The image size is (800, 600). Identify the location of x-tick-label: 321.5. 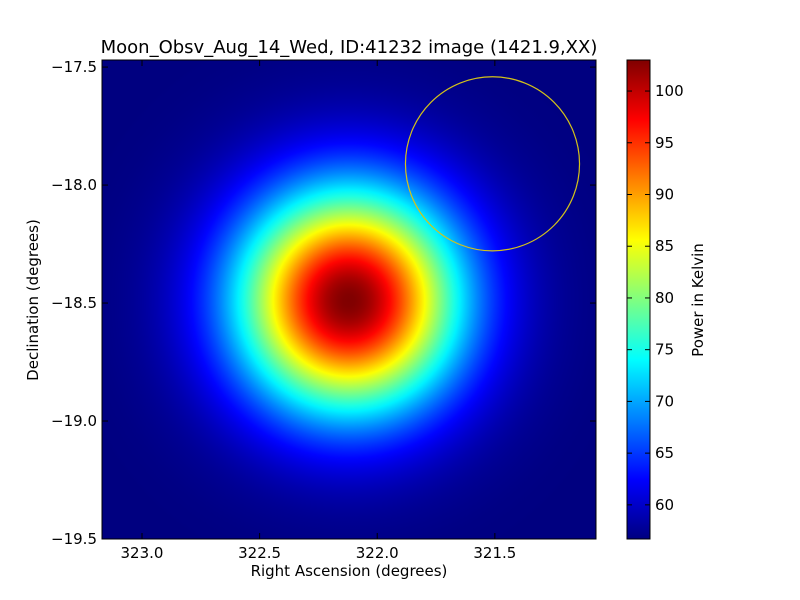
(494, 553).